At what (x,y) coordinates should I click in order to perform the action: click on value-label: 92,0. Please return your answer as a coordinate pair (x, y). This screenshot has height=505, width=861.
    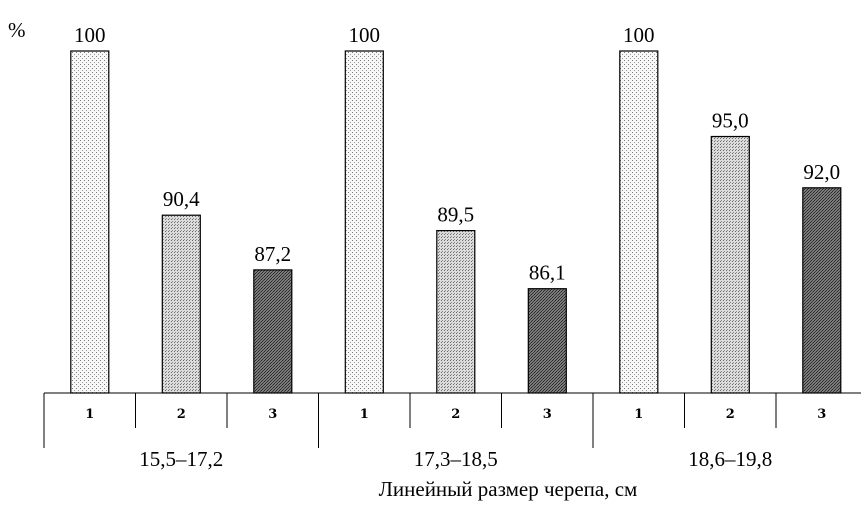
    Looking at the image, I should click on (821, 172).